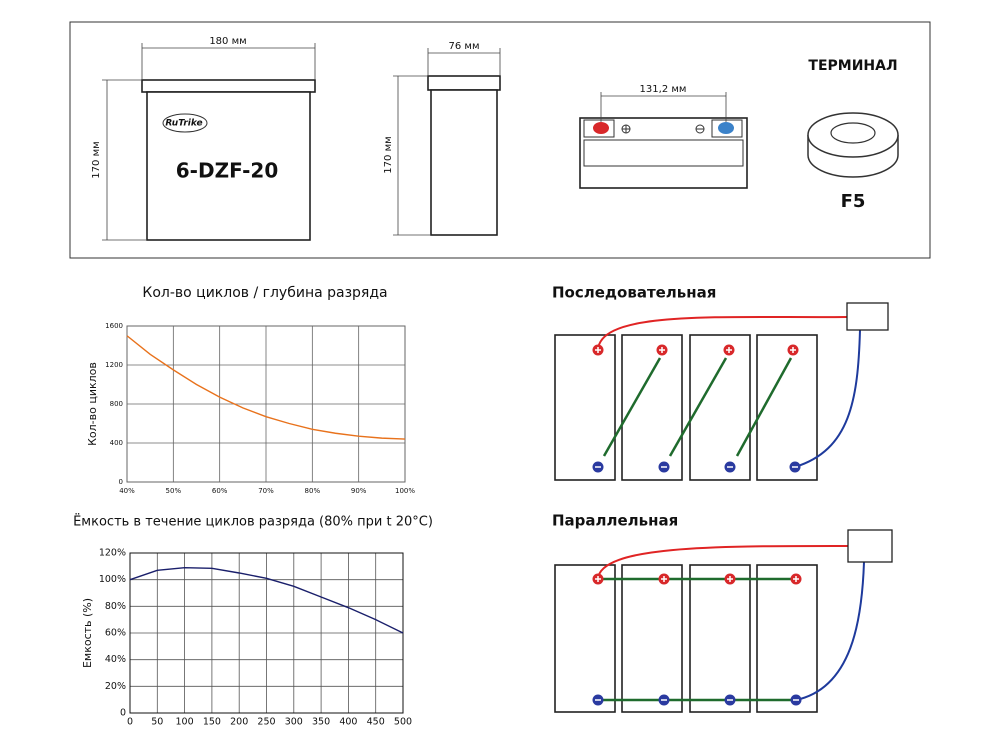 The width and height of the screenshot is (1000, 750). I want to click on top-view, so click(663, 140).